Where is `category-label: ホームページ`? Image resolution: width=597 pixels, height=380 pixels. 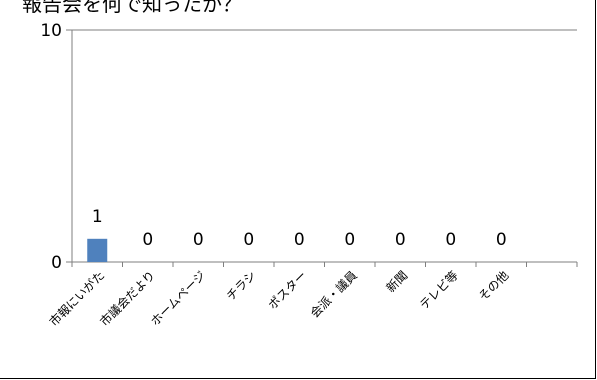
category-label: ホームページ is located at coordinates (178, 298).